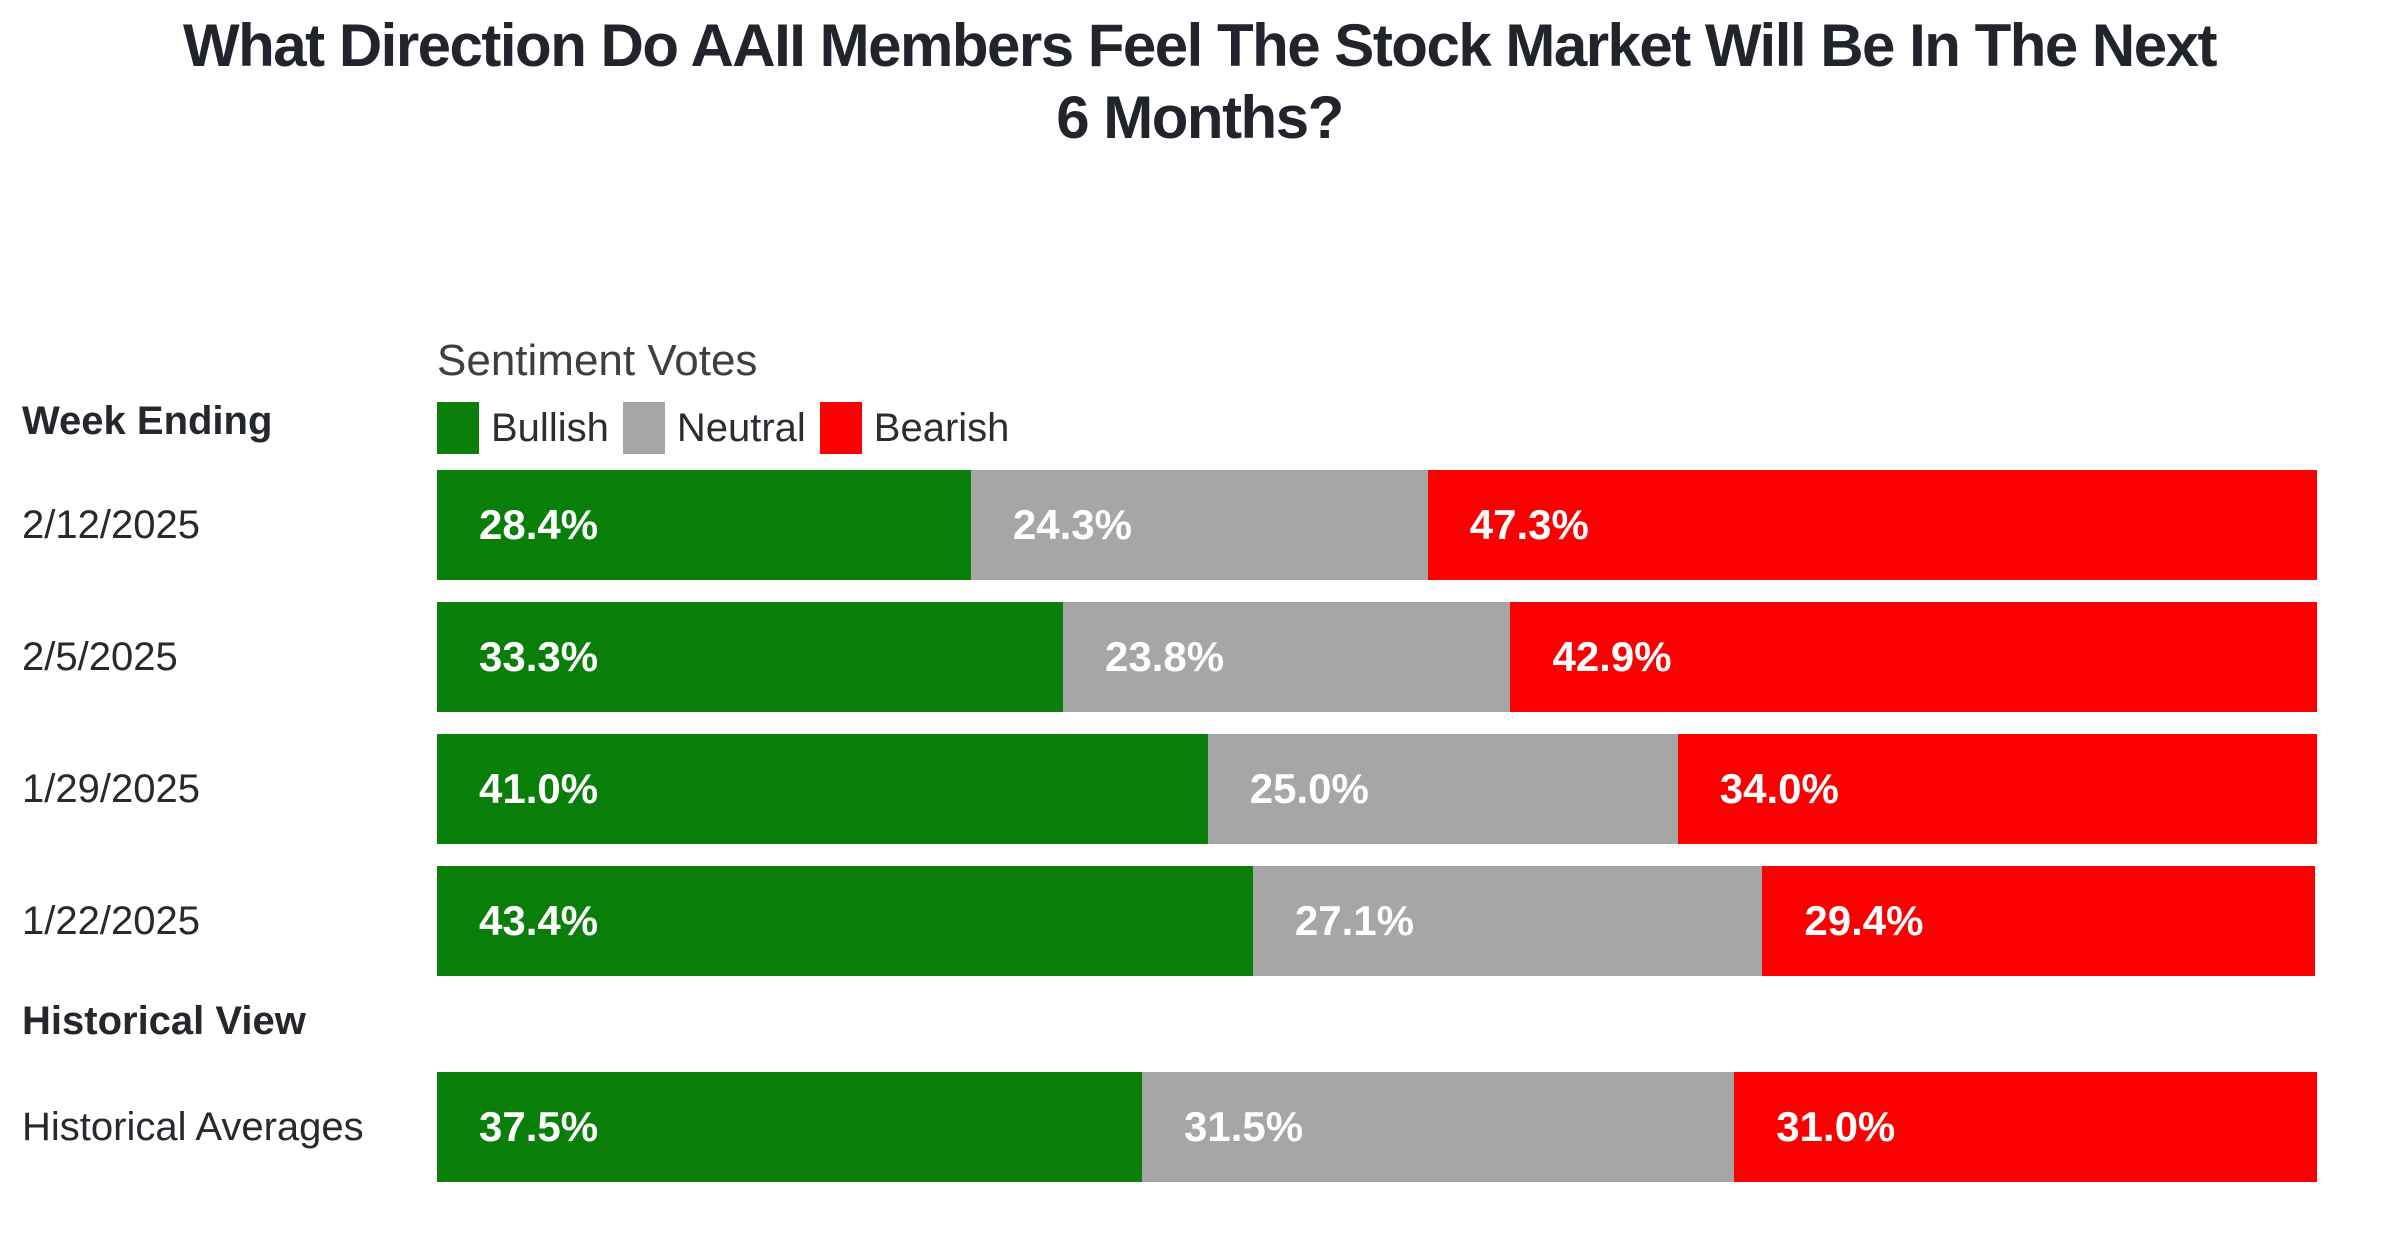 The height and width of the screenshot is (1235, 2399). I want to click on legend-item-bearish: Bearish, so click(914, 428).